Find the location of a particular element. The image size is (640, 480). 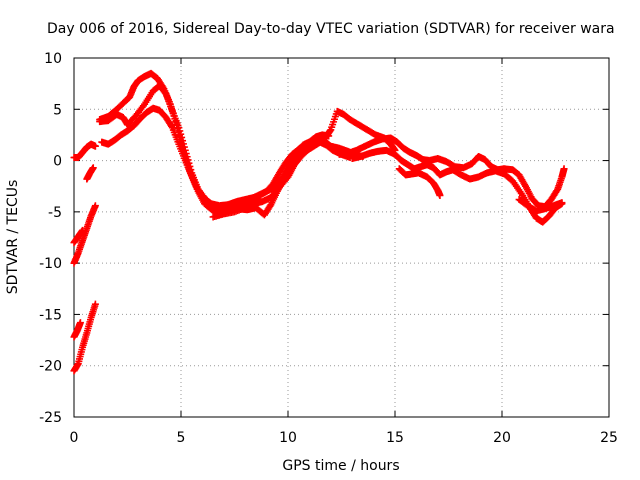

y-tick-label: 10 is located at coordinates (53, 59).